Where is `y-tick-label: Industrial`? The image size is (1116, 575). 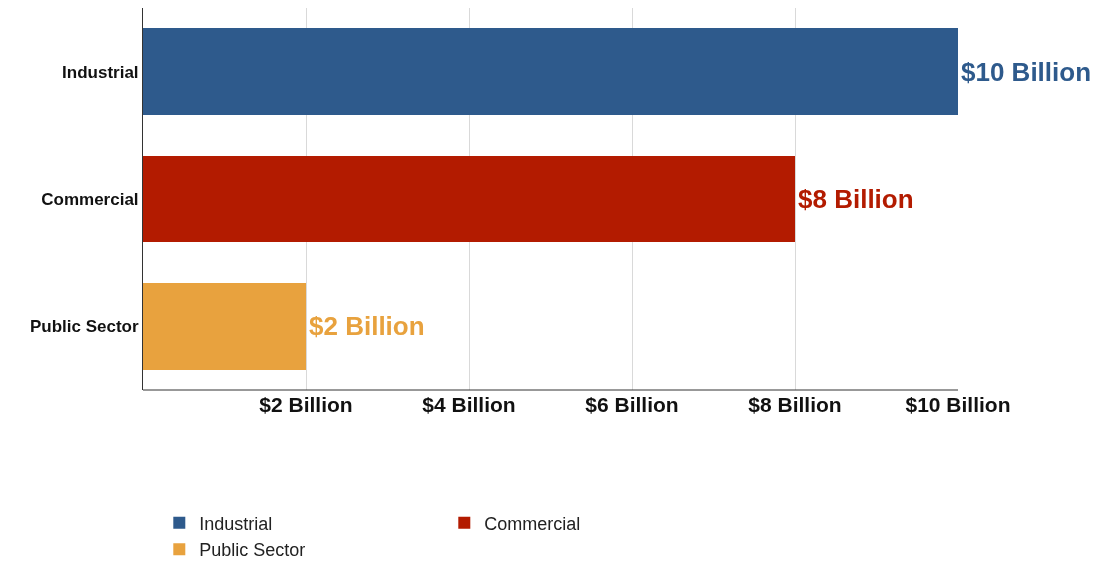 y-tick-label: Industrial is located at coordinates (100, 72).